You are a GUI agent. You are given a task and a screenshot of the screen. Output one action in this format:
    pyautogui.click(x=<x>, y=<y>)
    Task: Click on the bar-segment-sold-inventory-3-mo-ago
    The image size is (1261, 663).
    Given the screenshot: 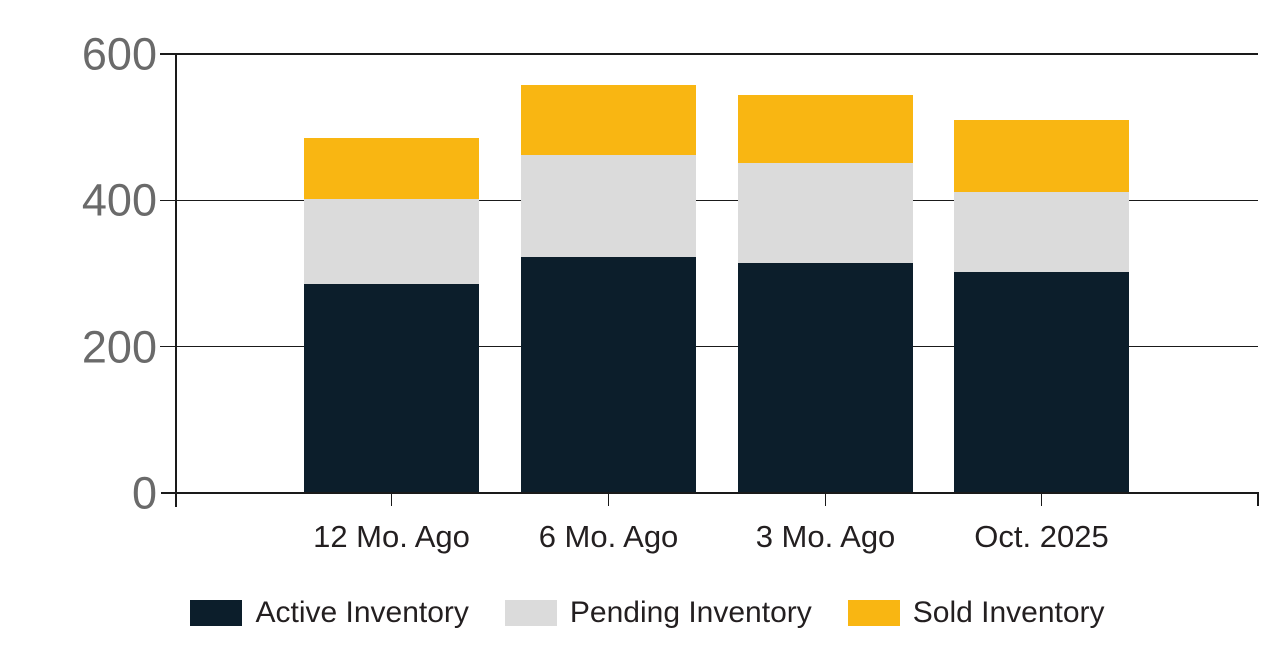 What is the action you would take?
    pyautogui.click(x=825, y=128)
    